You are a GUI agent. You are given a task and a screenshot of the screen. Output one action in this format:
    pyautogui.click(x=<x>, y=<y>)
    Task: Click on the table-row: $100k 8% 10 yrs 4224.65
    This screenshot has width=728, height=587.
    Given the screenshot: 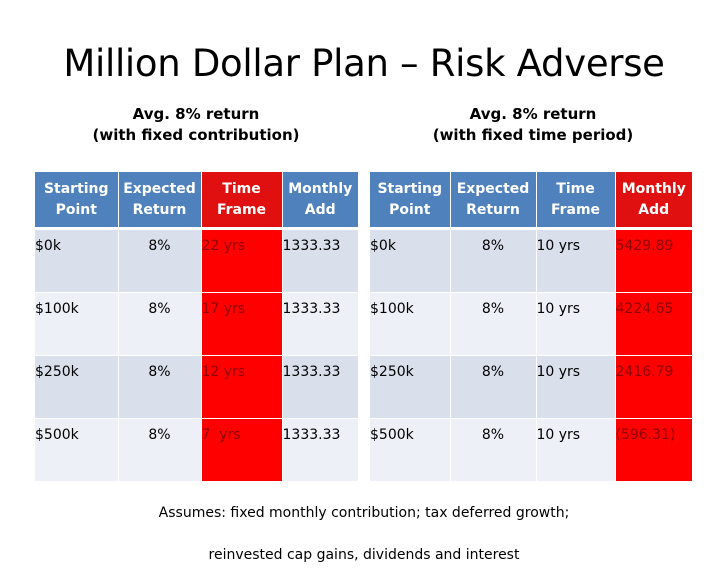 What is the action you would take?
    pyautogui.click(x=531, y=324)
    